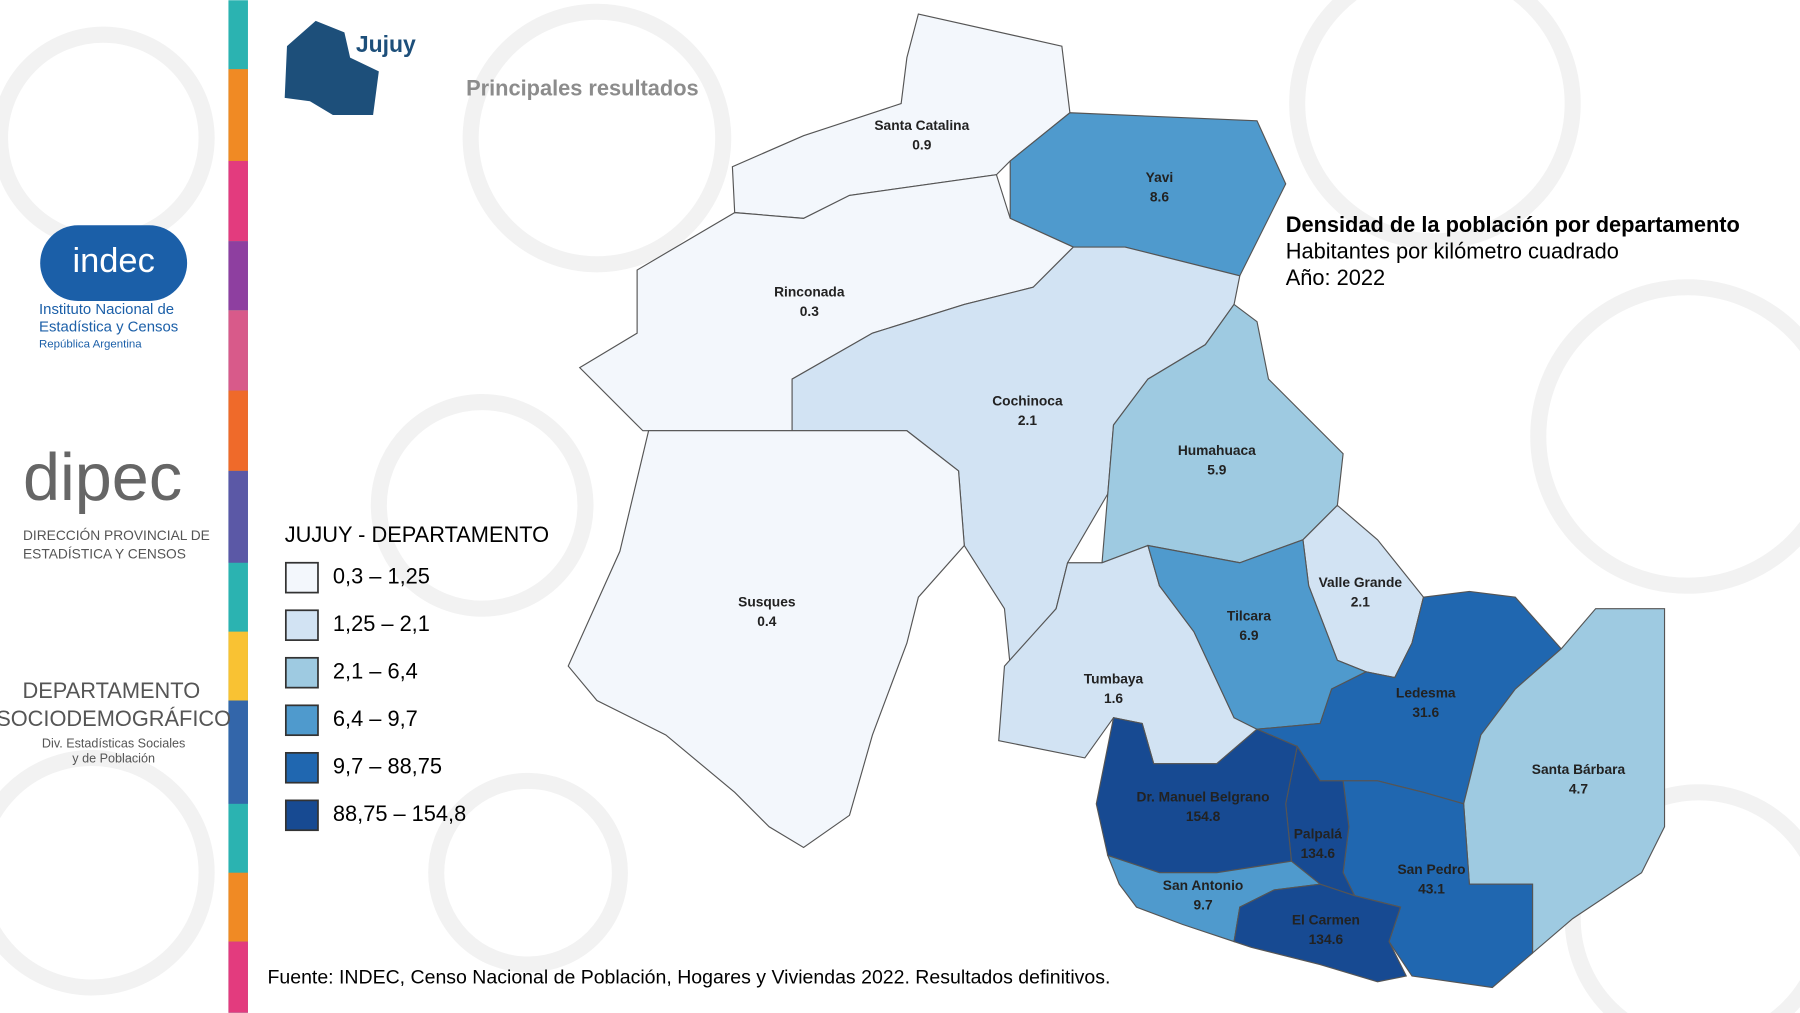 The height and width of the screenshot is (1013, 1800). Describe the element at coordinates (1579, 769) in the screenshot. I see `department-name: Santa Bárbara` at that location.